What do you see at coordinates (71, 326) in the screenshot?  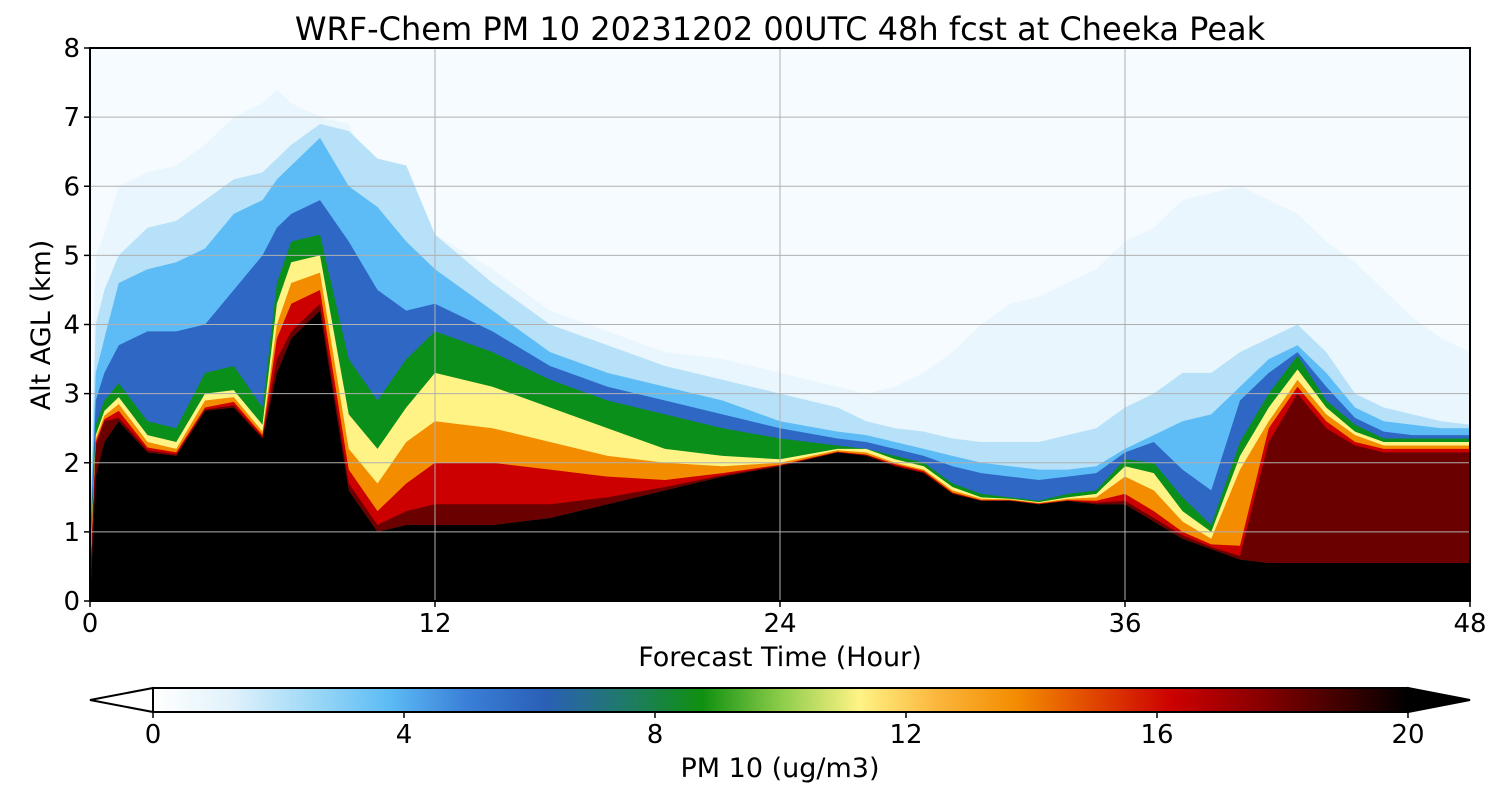 I see `y-tick-label: 4` at bounding box center [71, 326].